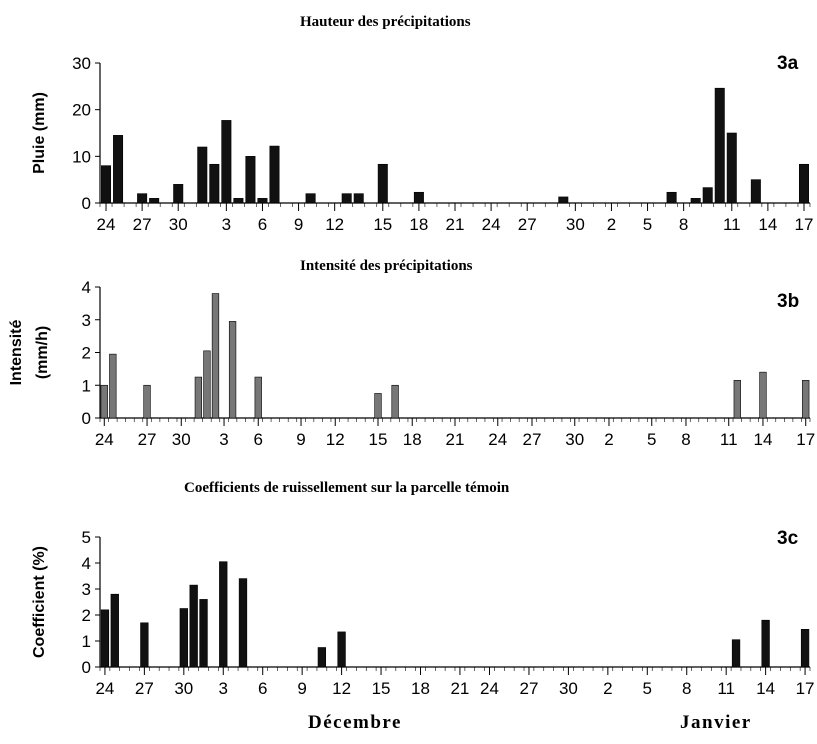  Describe the element at coordinates (385, 22) in the screenshot. I see `chart-3a-title: Hauteur des précipitations` at that location.